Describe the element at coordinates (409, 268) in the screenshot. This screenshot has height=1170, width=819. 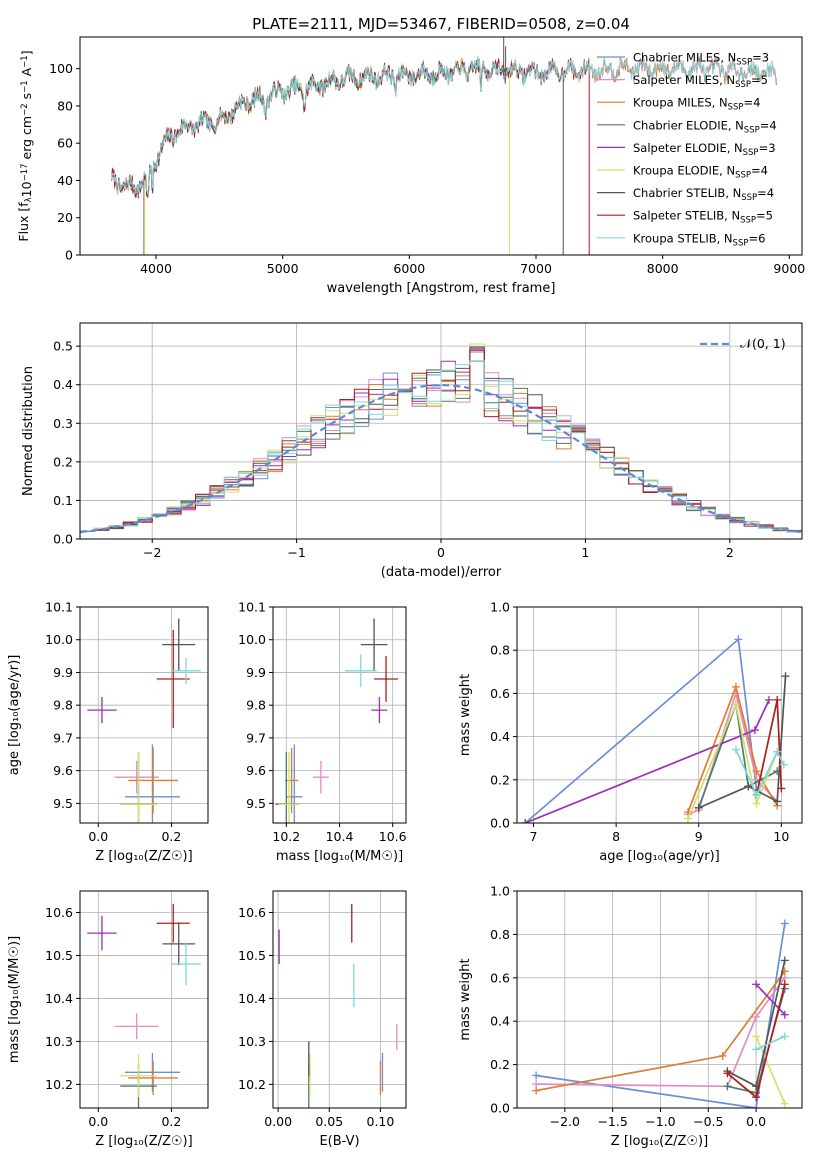
I see `x-tick-label: 6000` at that location.